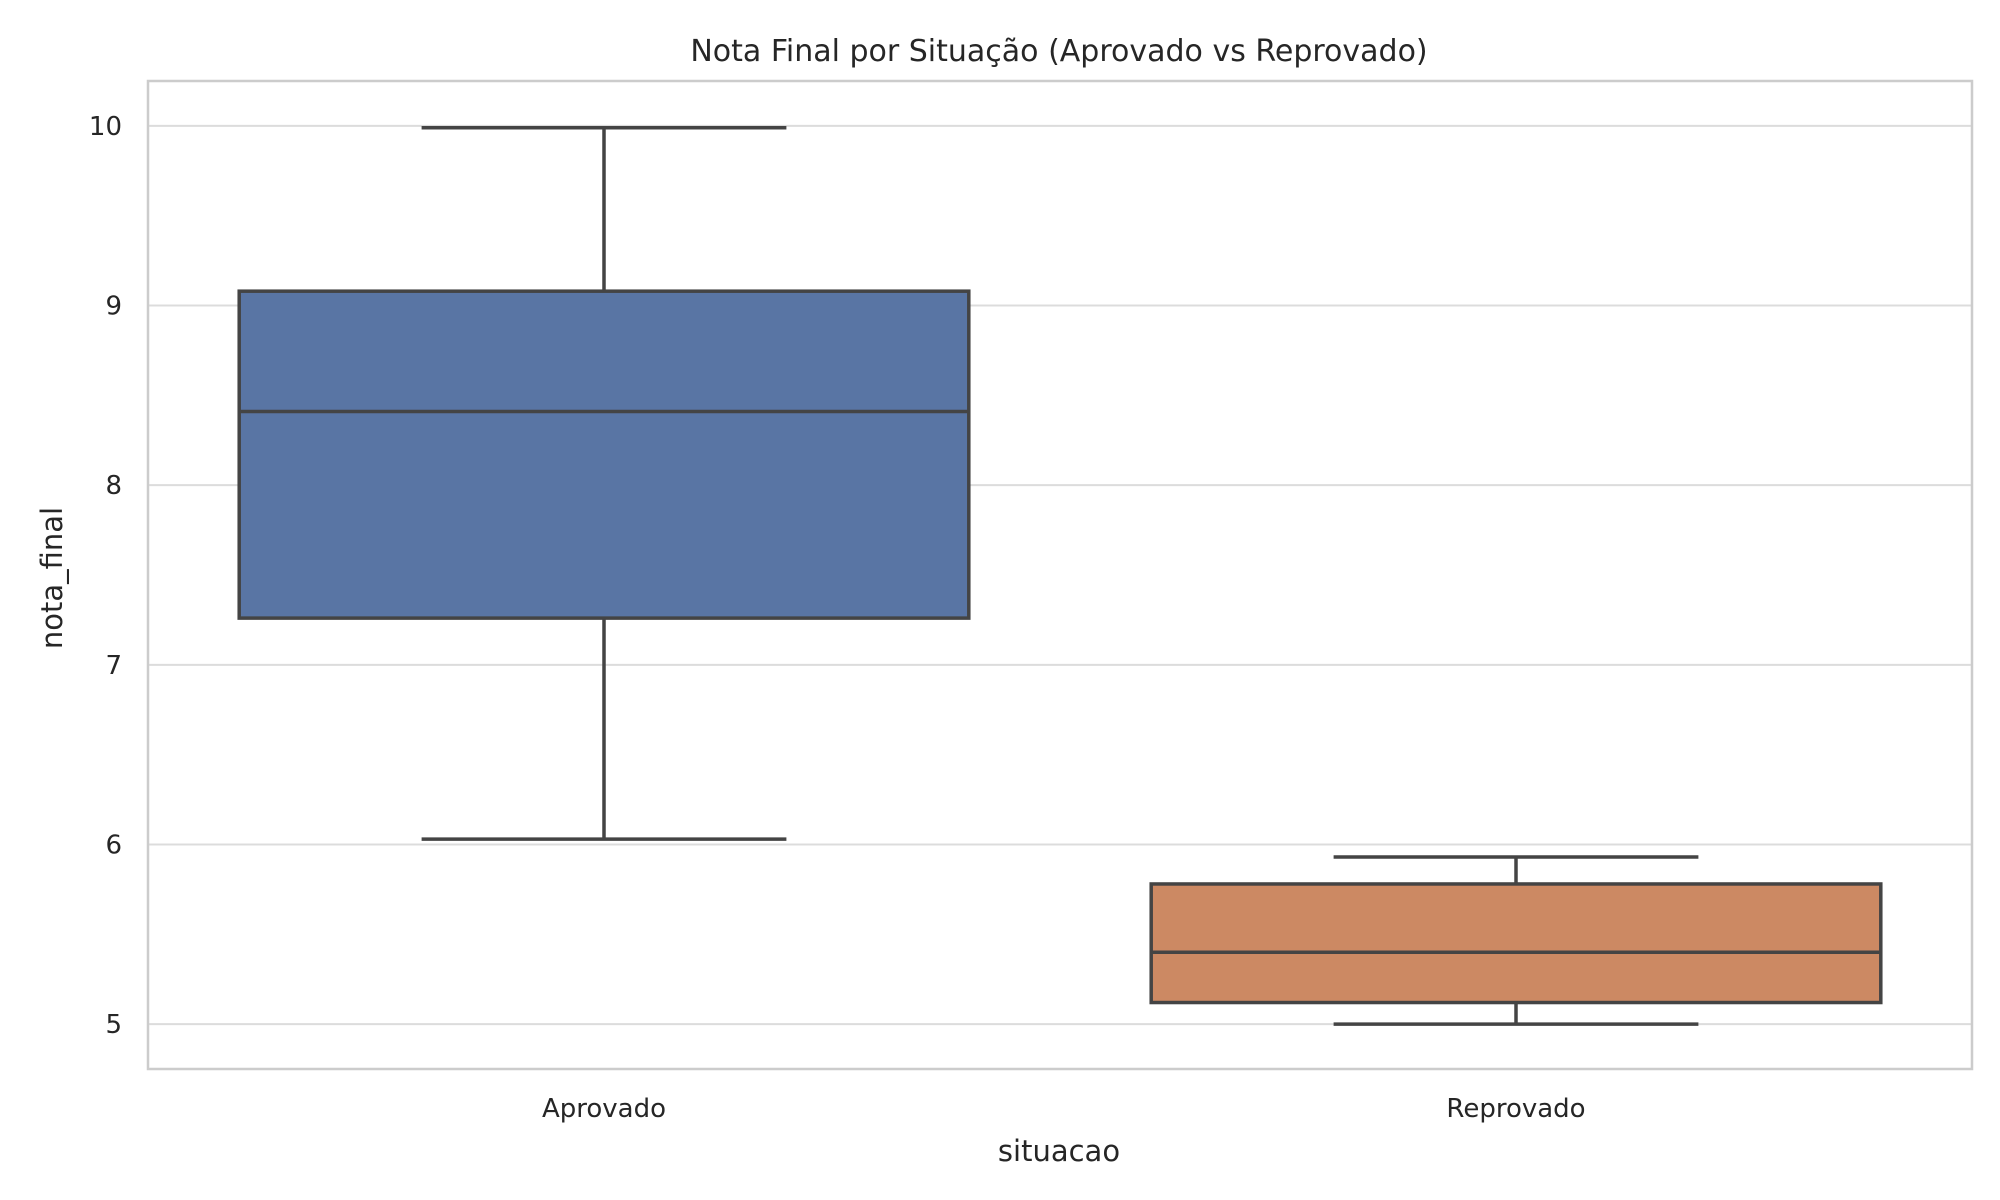  Describe the element at coordinates (52, 578) in the screenshot. I see `y-axis-label: nota_final` at that location.